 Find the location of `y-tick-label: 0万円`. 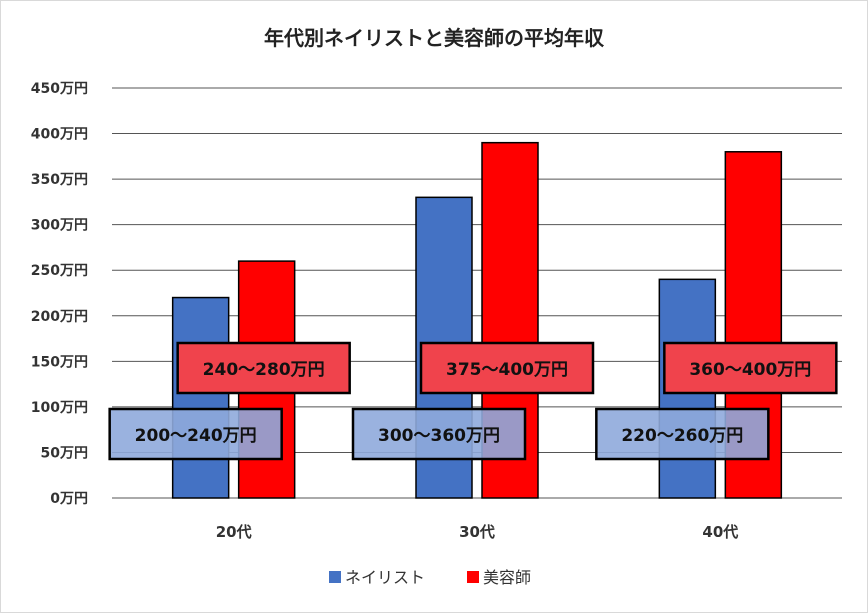

y-tick-label: 0万円 is located at coordinates (69, 499).